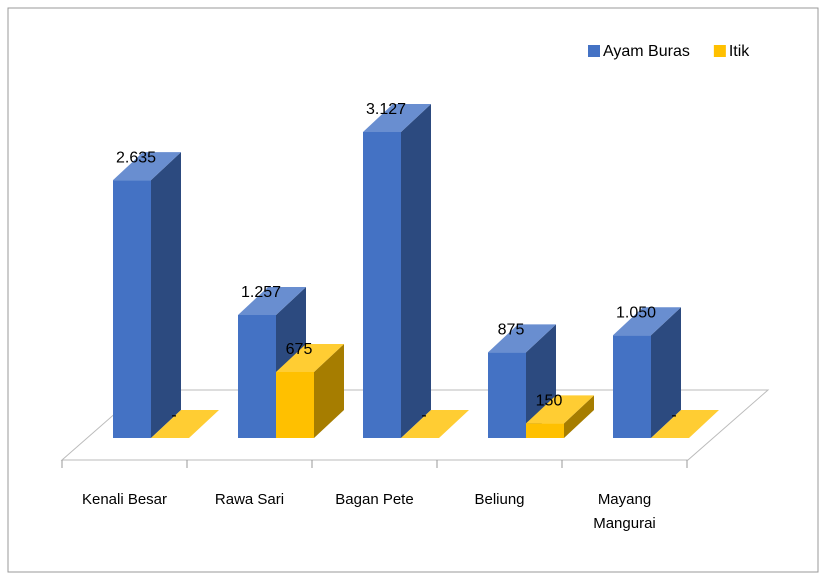  Describe the element at coordinates (124, 499) in the screenshot. I see `x-tick-label: Kenali Besar` at that location.